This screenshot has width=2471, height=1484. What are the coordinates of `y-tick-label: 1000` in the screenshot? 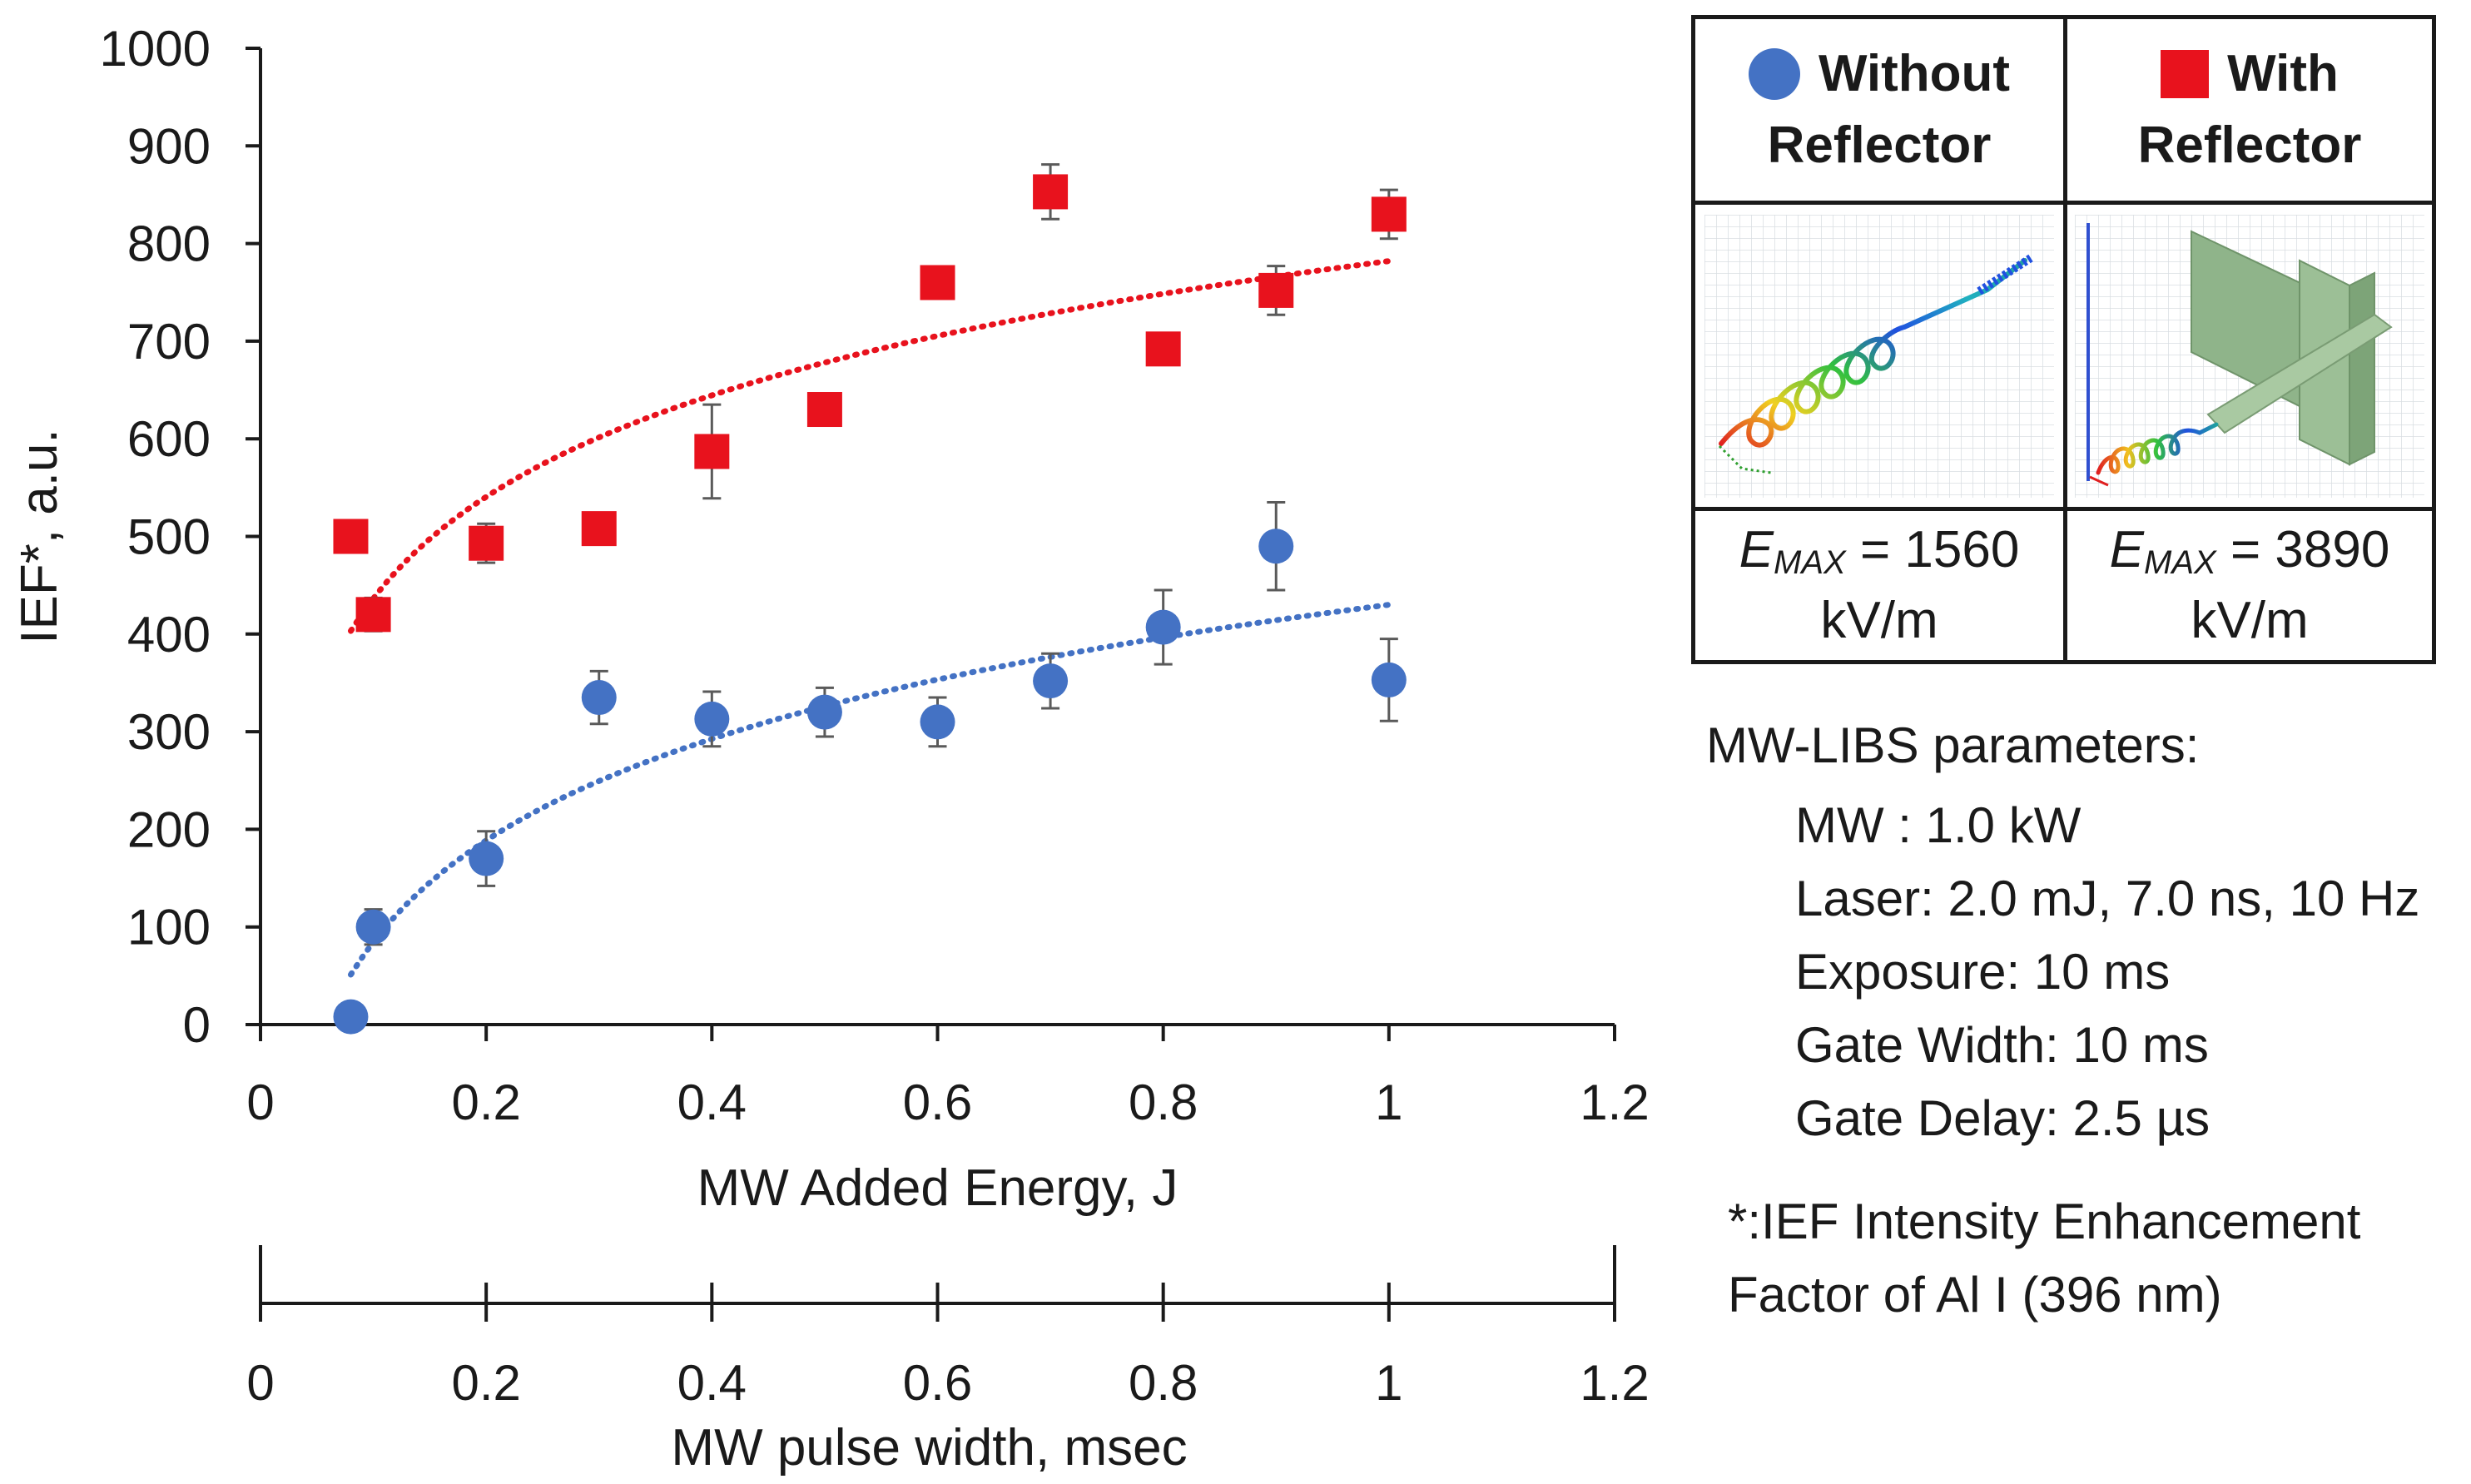 It's located at (155, 49).